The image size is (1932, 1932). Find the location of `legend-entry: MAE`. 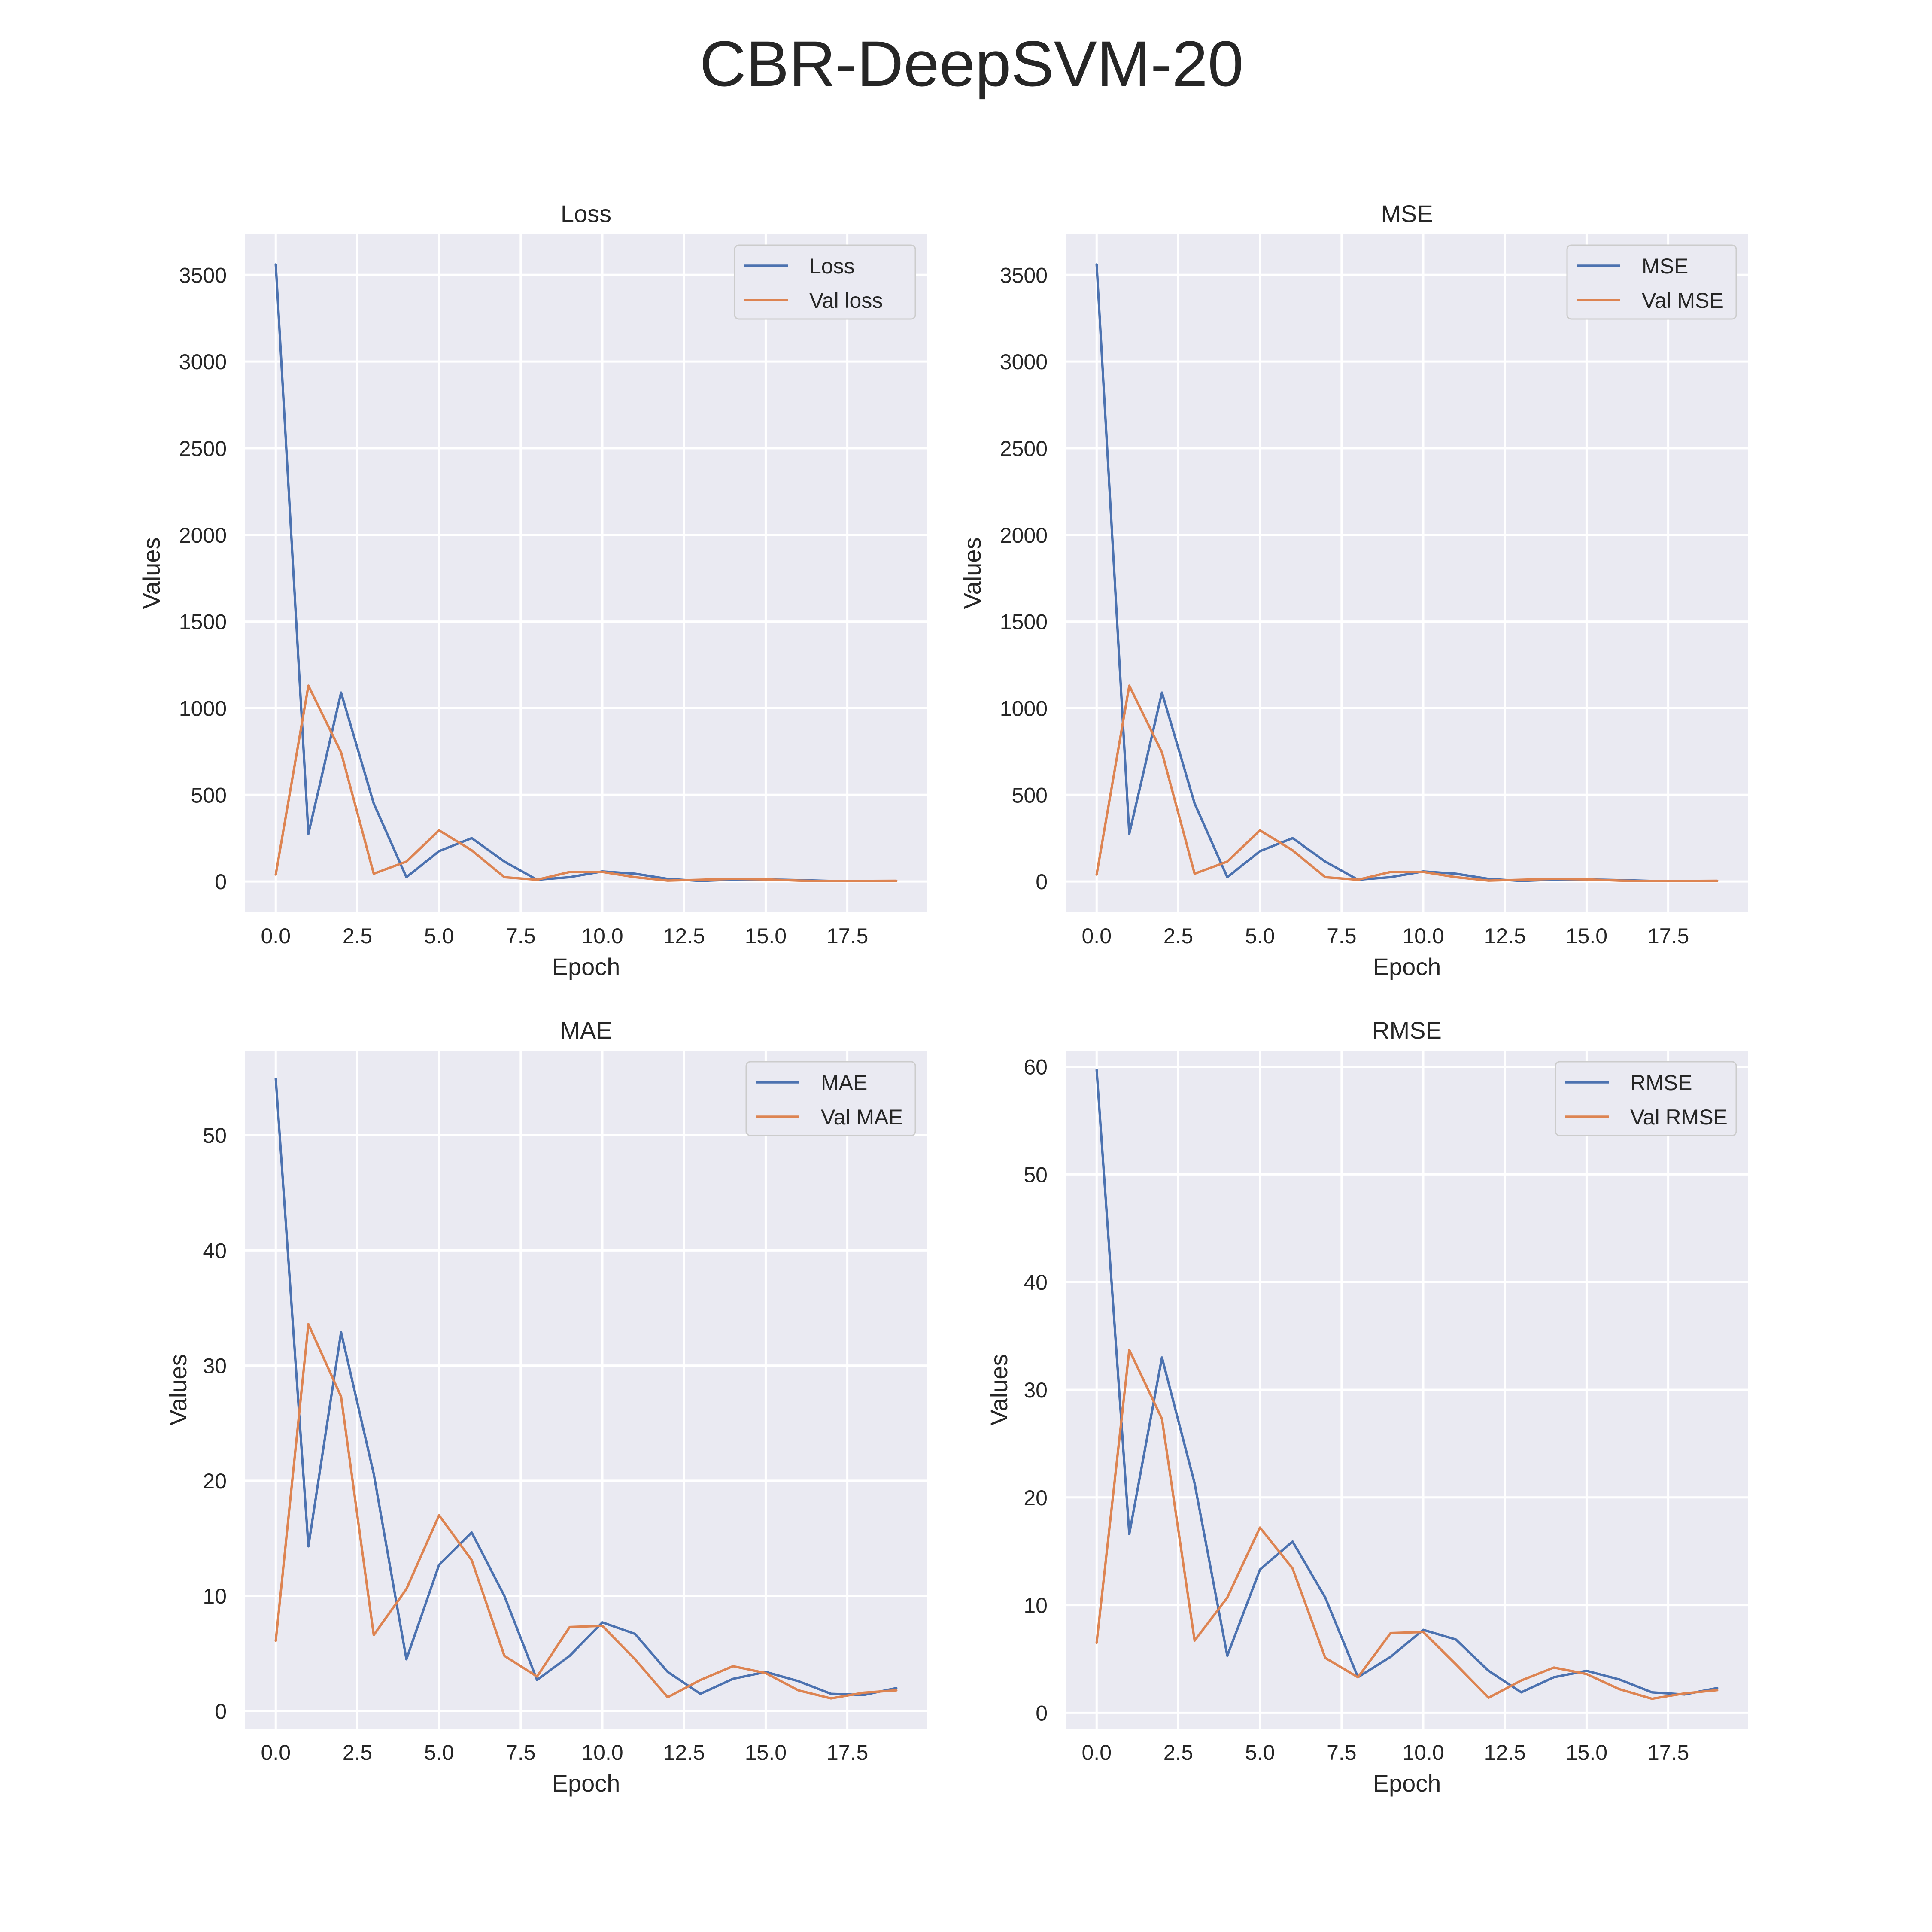

legend-entry: MAE is located at coordinates (844, 1083).